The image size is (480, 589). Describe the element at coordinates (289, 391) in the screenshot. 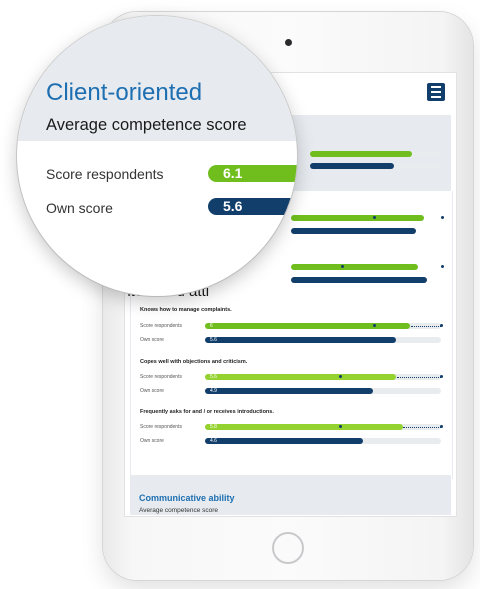

I see `own-score-bar: 4.9` at that location.